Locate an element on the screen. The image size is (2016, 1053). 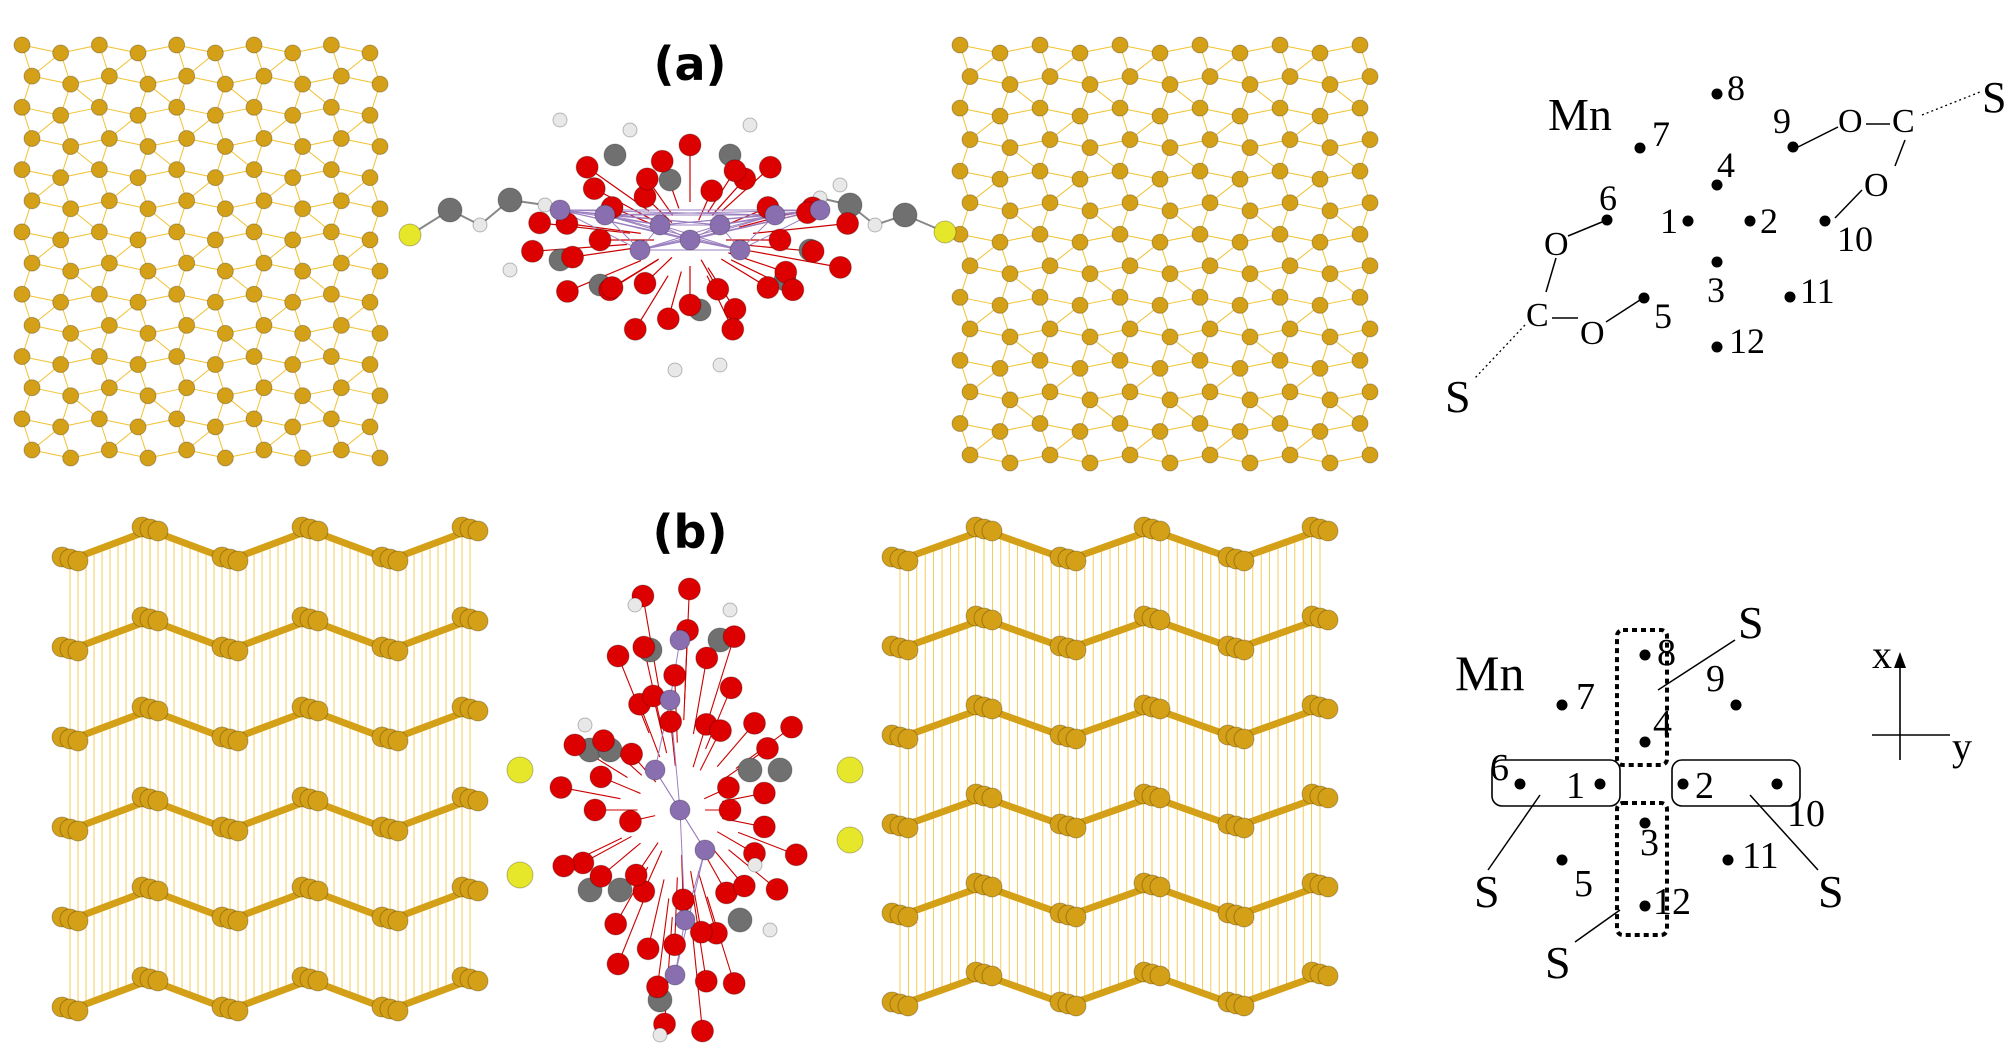
mn-site-label: 4 is located at coordinates (1662, 724).